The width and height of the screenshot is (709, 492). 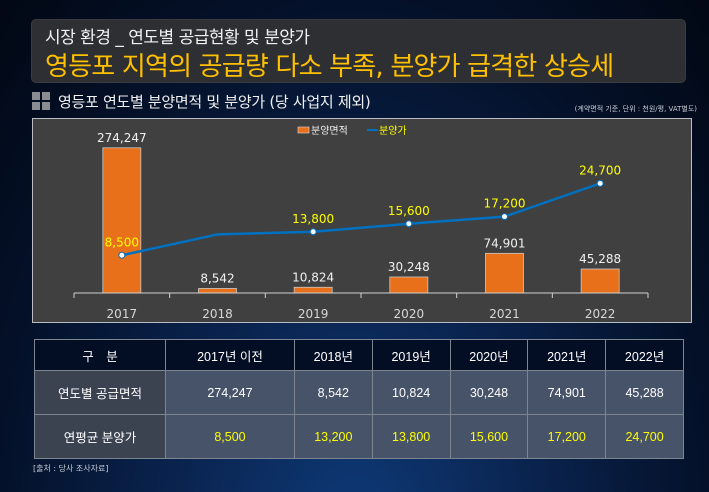 What do you see at coordinates (504, 314) in the screenshot?
I see `x-tick-label: 2021` at bounding box center [504, 314].